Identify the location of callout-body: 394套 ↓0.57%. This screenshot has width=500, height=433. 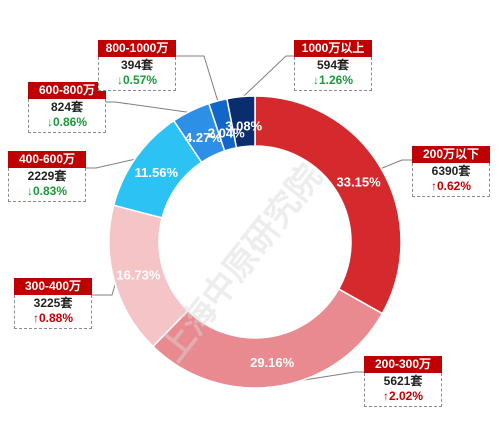
(137, 74).